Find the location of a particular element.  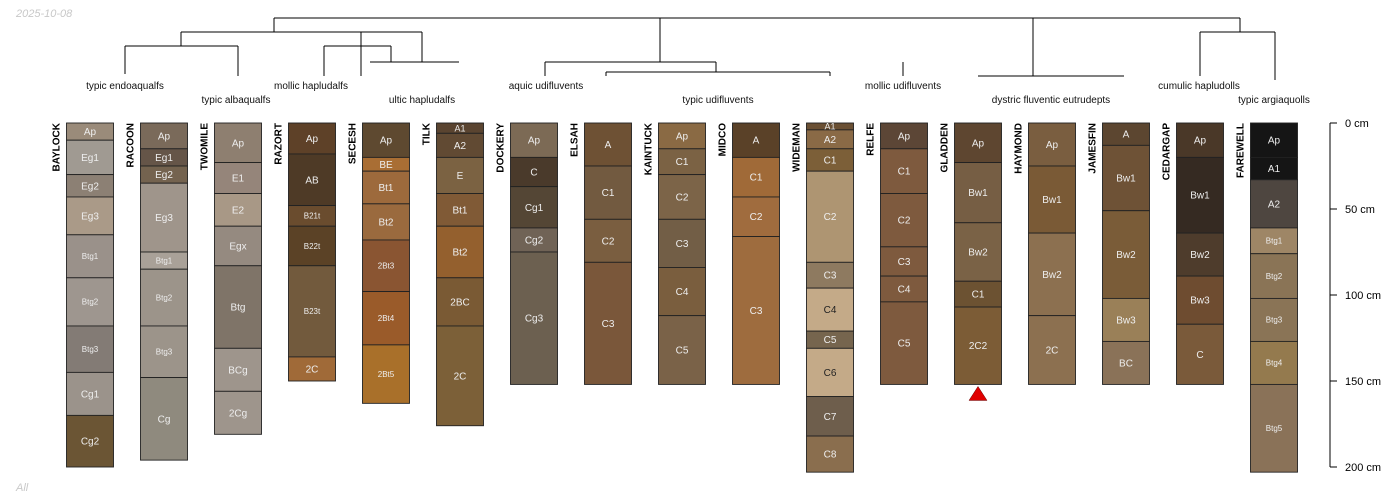

horizon-label: C5 is located at coordinates (682, 351).